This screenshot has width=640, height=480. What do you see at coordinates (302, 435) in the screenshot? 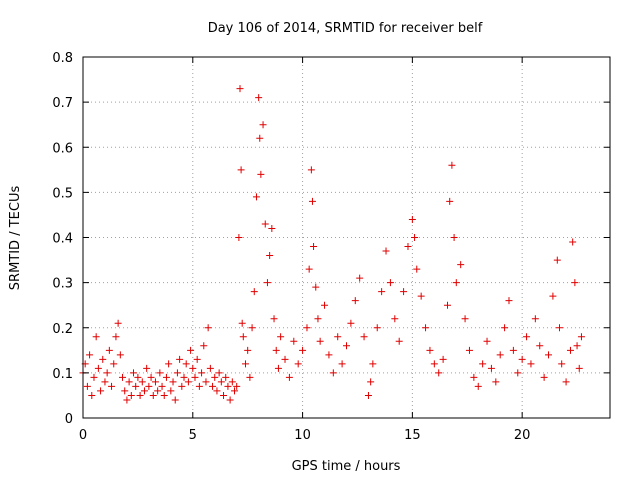
I see `x-tick-label: 10` at bounding box center [302, 435].